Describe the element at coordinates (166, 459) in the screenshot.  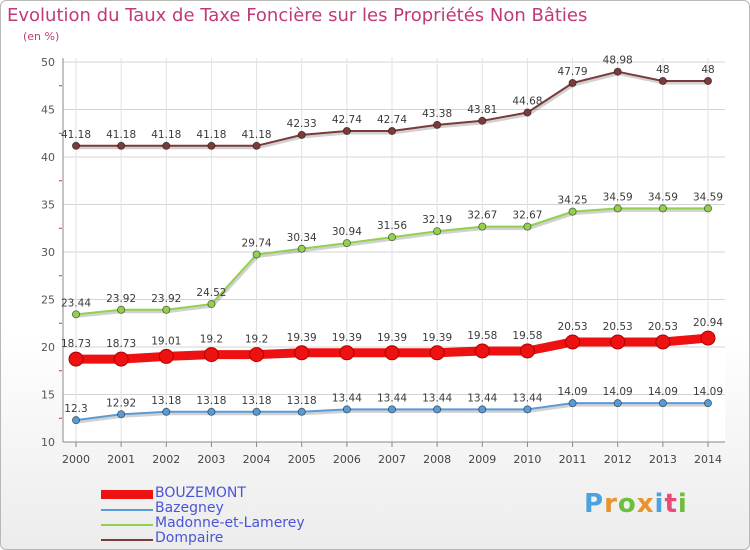
I see `x-tick-label: 2002` at that location.